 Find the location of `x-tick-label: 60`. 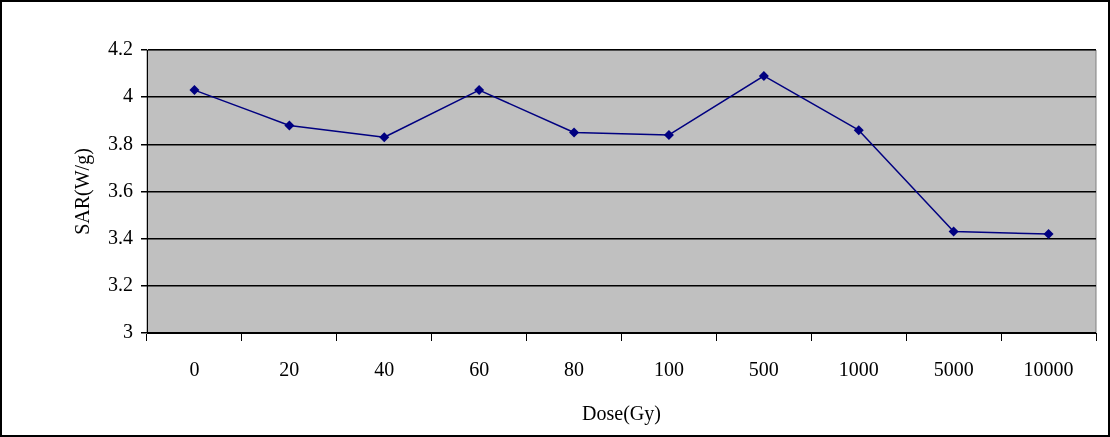

x-tick-label: 60 is located at coordinates (479, 369).